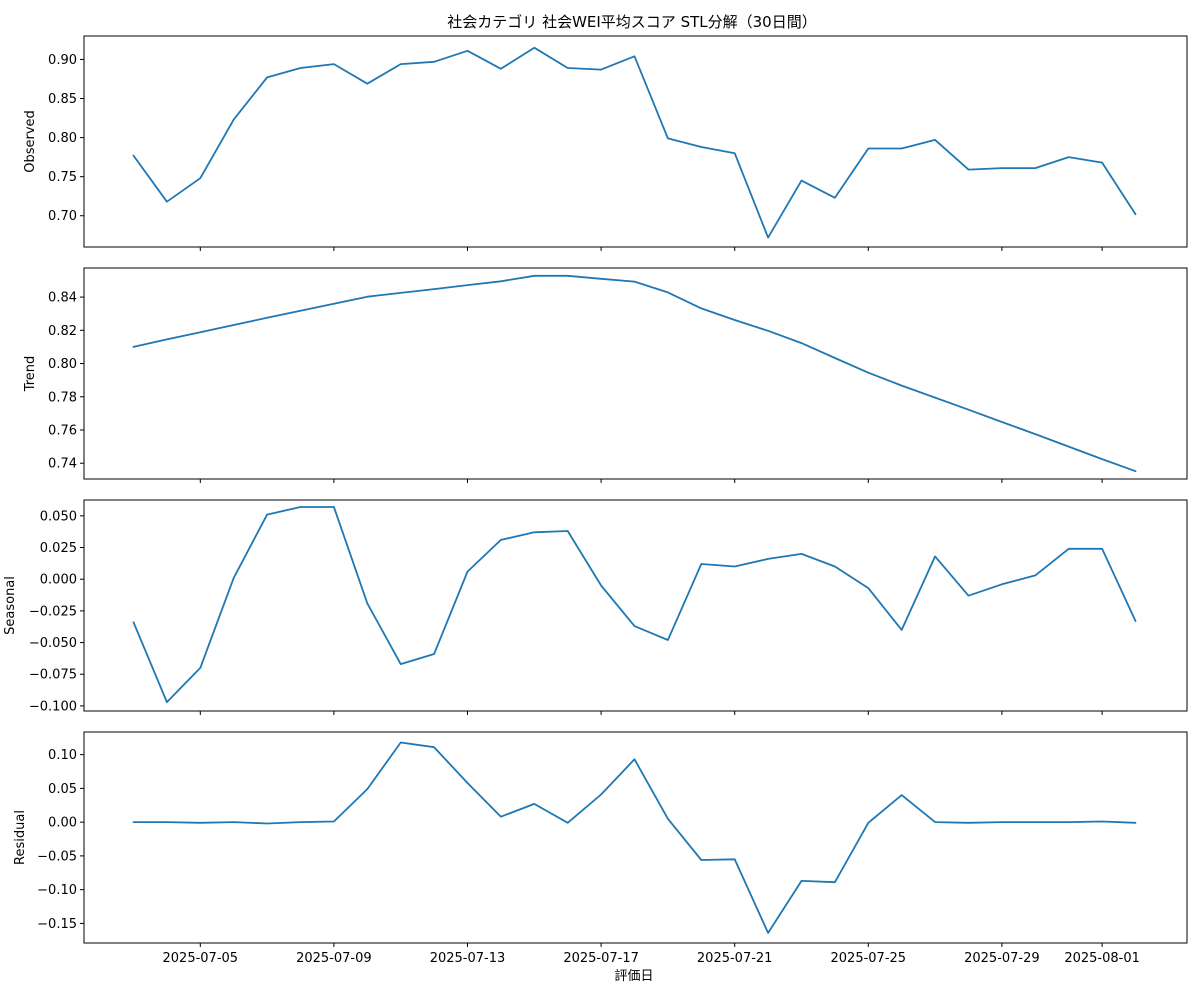  I want to click on y-tick-label: −0.050, so click(53, 643).